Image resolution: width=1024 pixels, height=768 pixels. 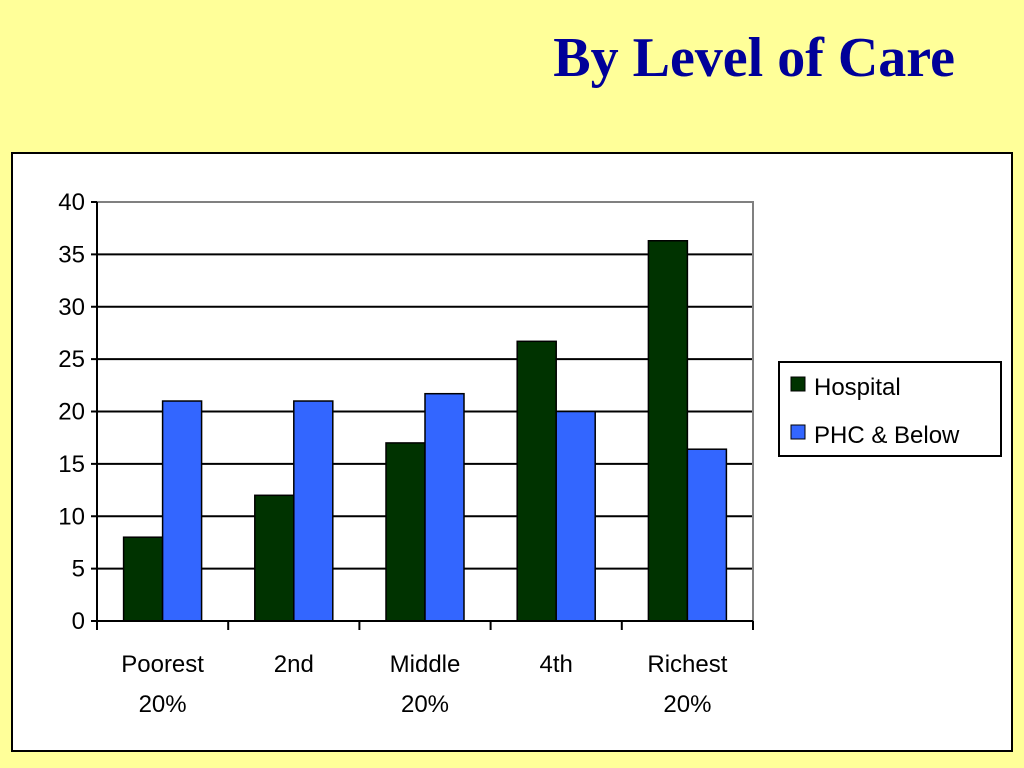 I want to click on y-tick-label: 35, so click(x=71, y=254).